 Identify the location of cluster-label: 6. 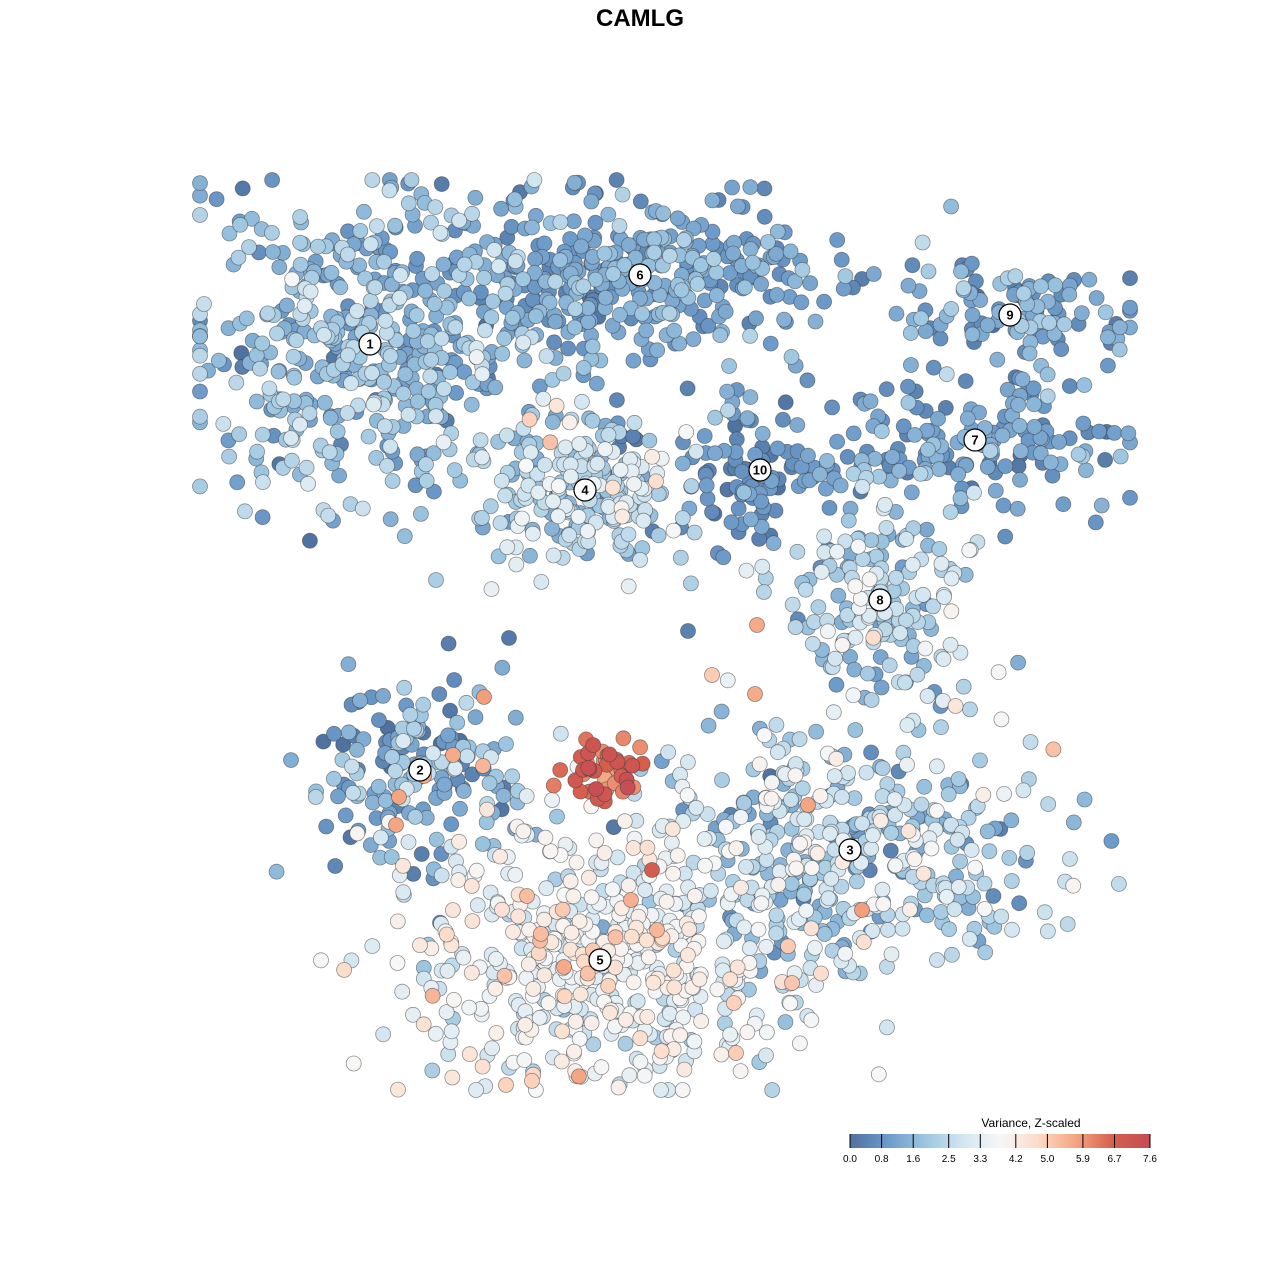
(640, 275).